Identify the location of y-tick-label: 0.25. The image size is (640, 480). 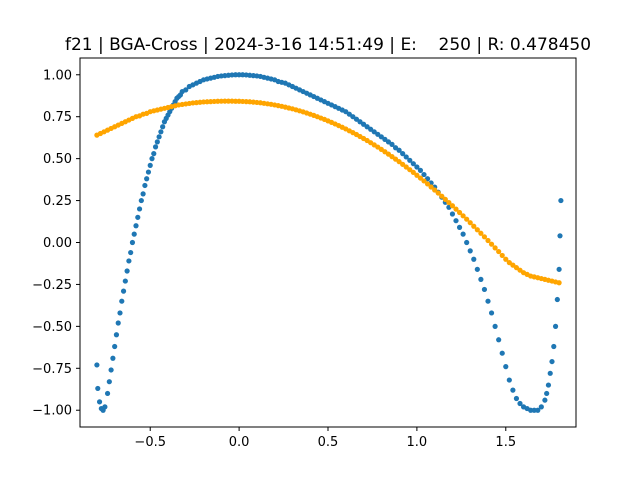
(57, 201).